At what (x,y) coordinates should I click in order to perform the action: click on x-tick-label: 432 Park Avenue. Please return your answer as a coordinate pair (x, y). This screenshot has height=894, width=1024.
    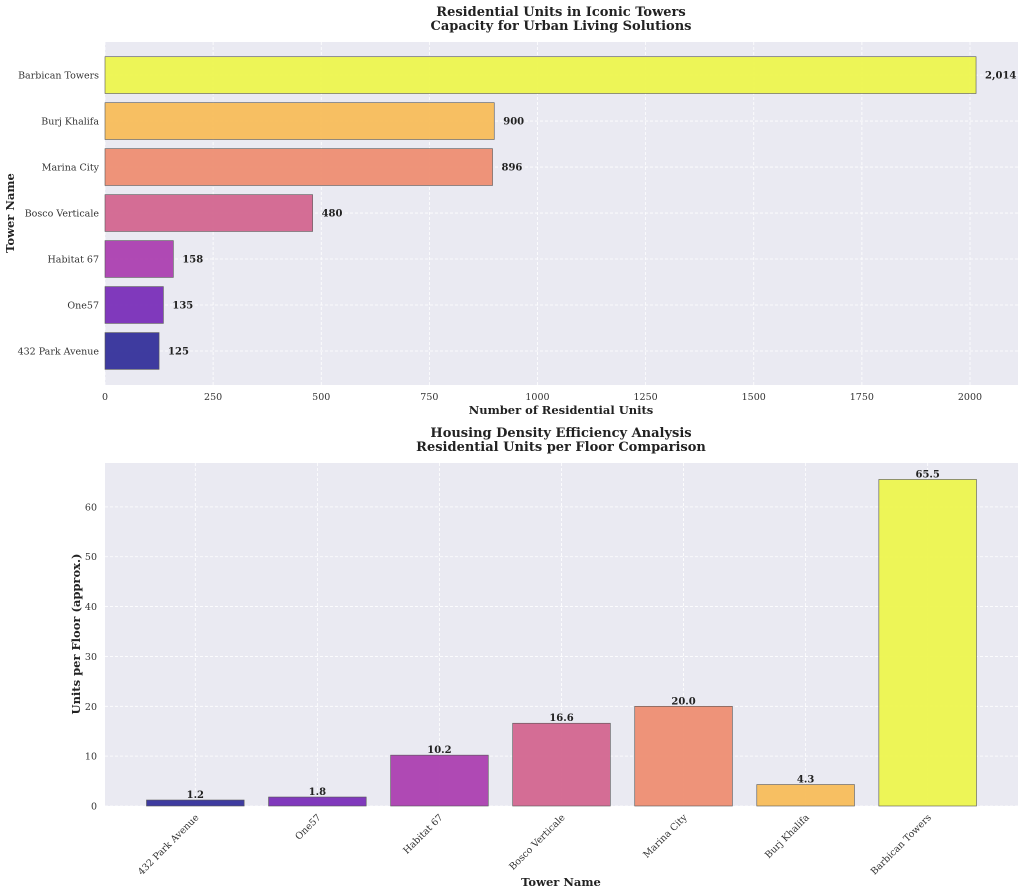
    Looking at the image, I should click on (169, 845).